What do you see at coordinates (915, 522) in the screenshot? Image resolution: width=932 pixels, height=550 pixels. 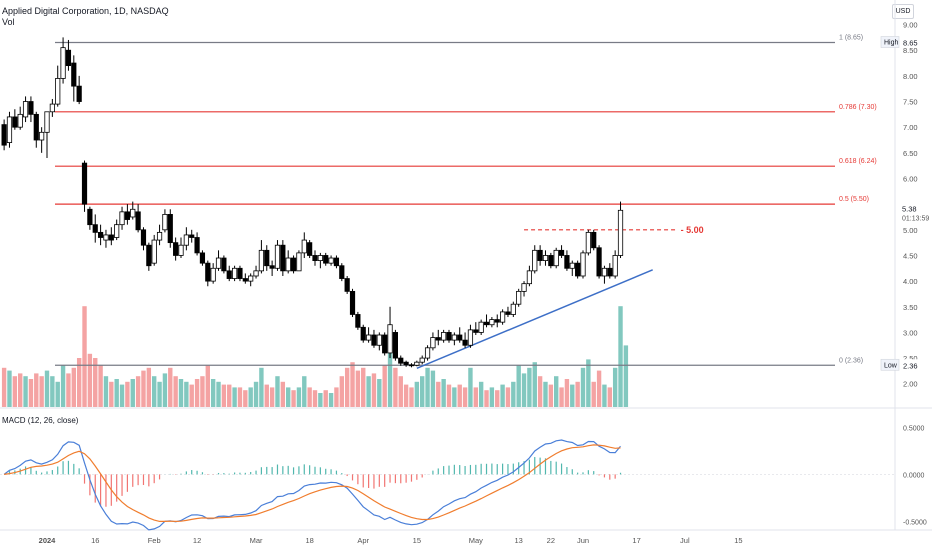 I see `macd-tick-label: -0.5000` at bounding box center [915, 522].